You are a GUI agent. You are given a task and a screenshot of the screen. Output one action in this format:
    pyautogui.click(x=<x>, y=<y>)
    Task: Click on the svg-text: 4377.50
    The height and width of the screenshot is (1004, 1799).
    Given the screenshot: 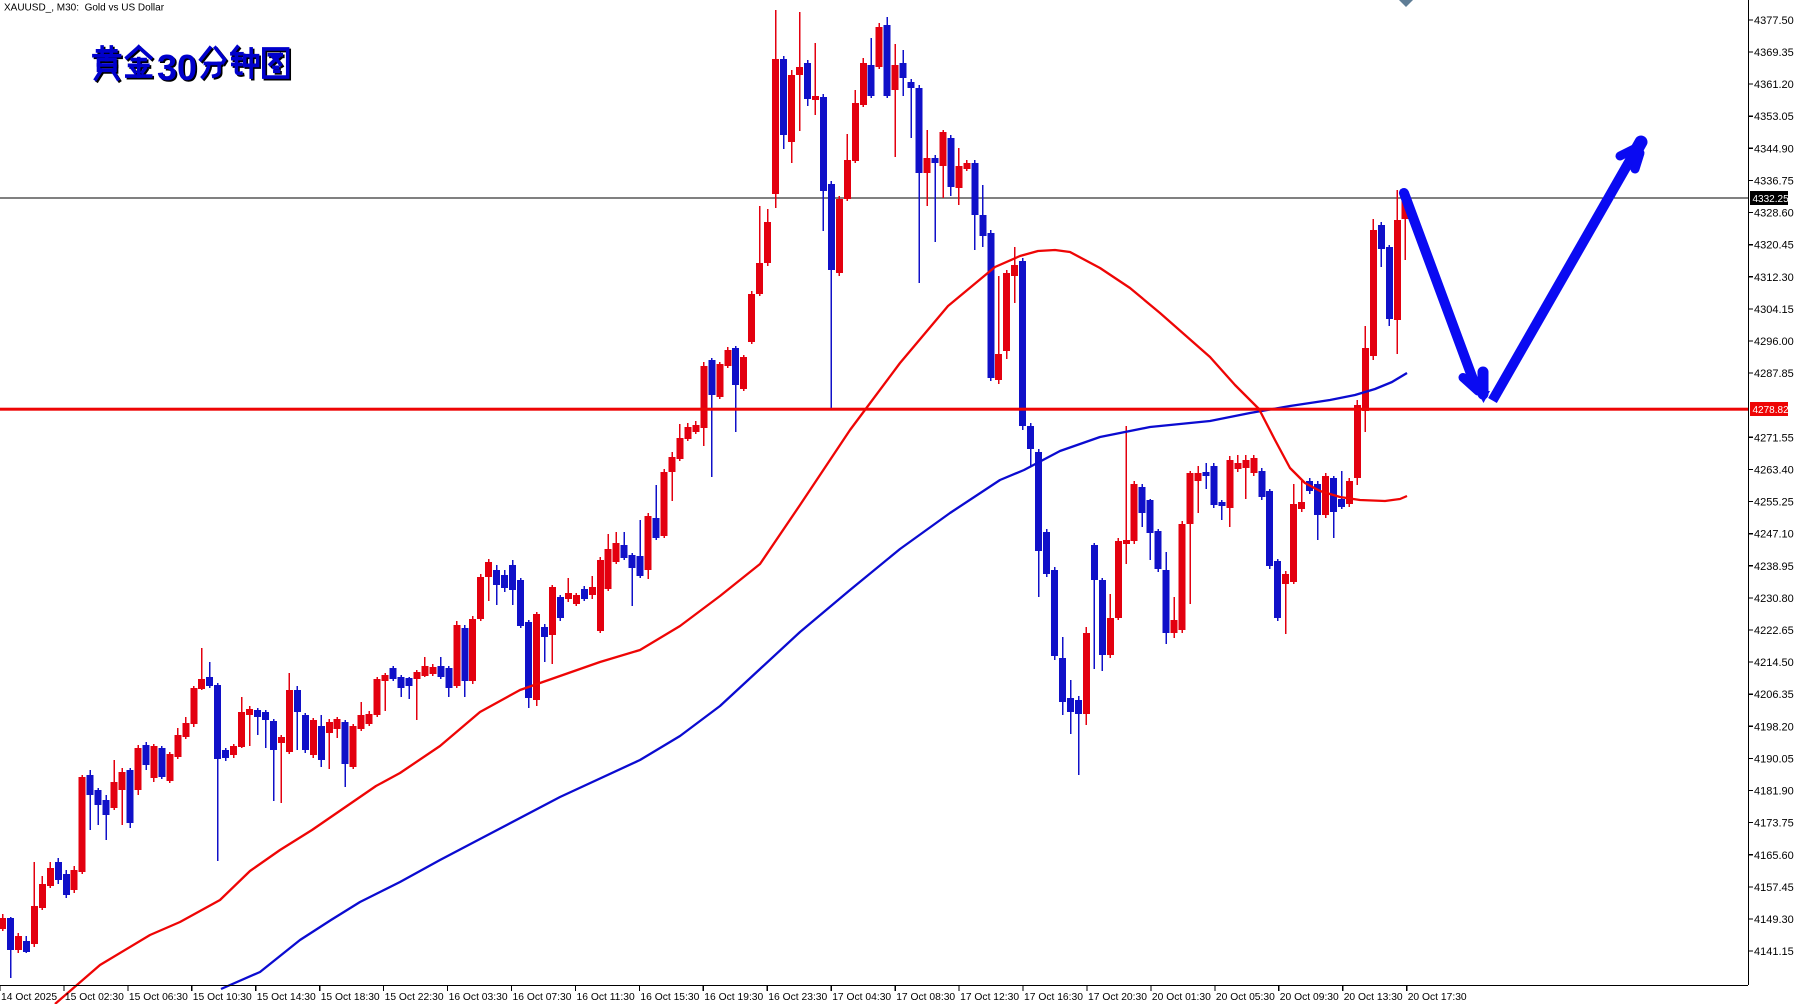 What is the action you would take?
    pyautogui.click(x=1774, y=21)
    